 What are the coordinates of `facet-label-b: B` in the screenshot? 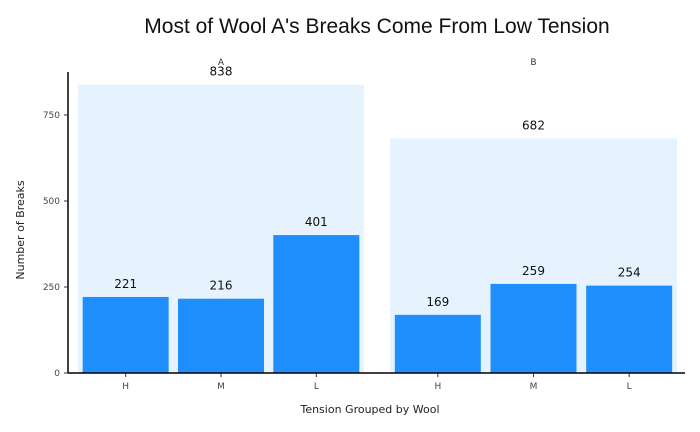 It's located at (533, 63).